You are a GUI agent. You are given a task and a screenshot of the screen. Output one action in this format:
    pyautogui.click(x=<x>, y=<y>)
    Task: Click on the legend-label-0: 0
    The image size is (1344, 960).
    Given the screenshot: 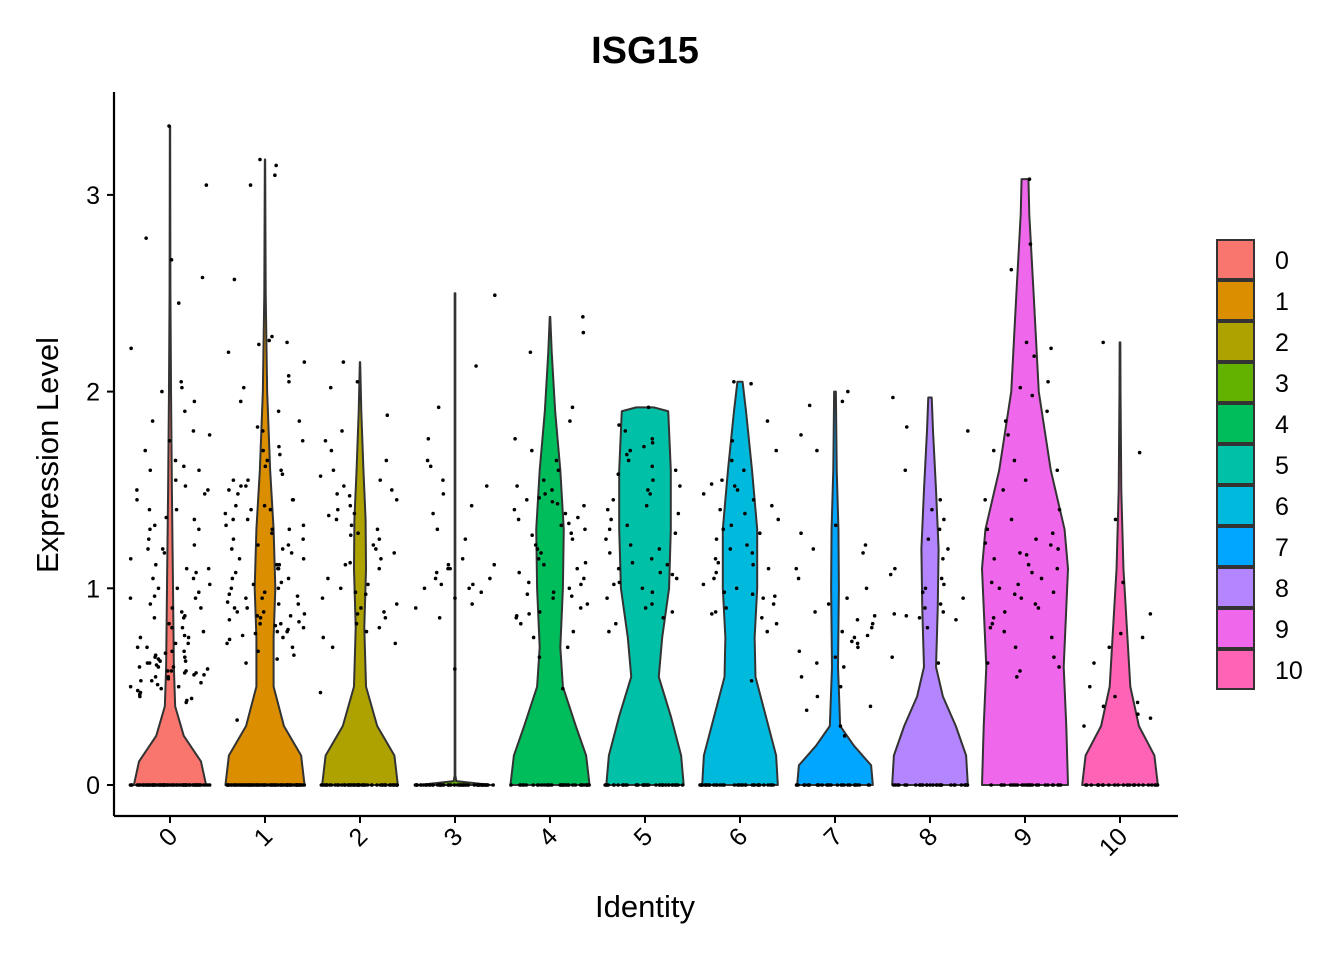 What is the action you would take?
    pyautogui.click(x=1282, y=261)
    